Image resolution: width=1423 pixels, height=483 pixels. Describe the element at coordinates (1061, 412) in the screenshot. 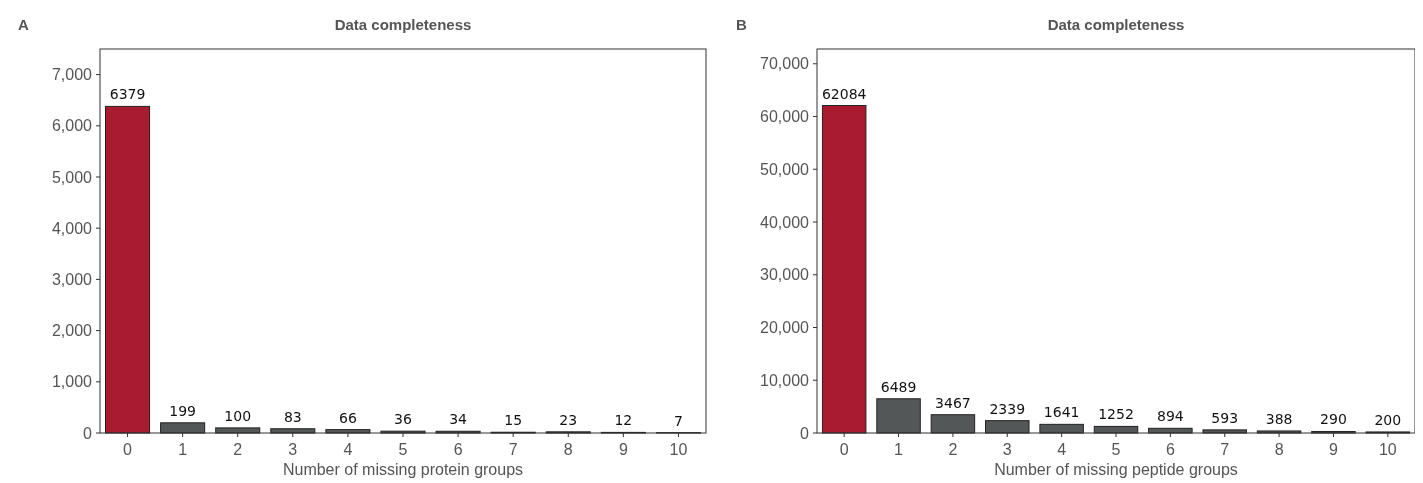

I see `data-label: 1641` at that location.